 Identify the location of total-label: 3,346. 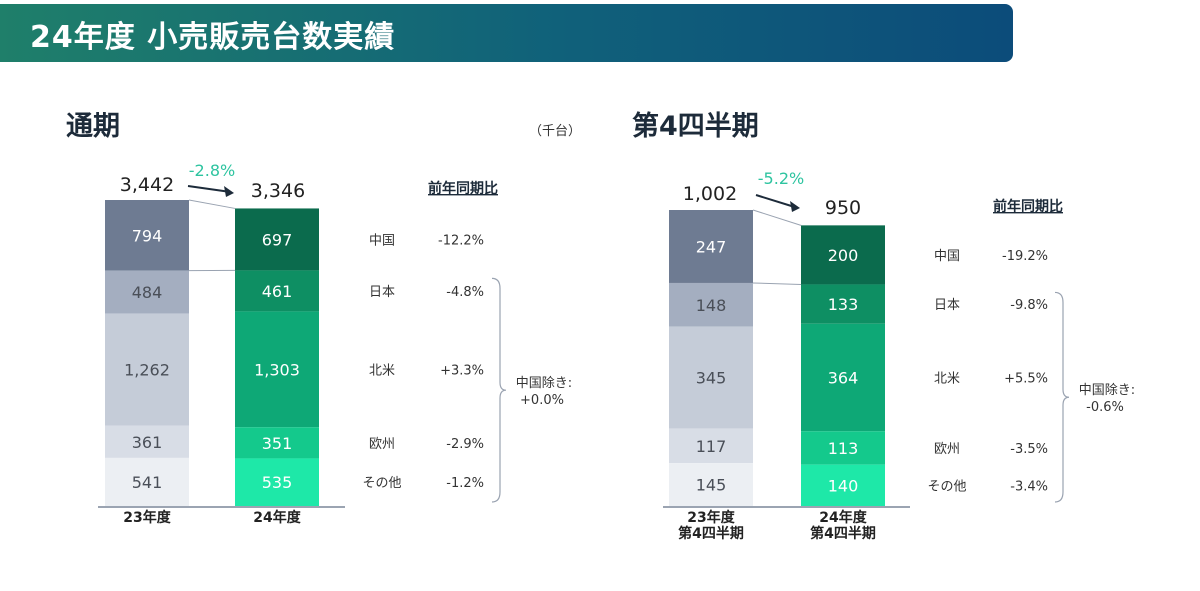
(278, 191).